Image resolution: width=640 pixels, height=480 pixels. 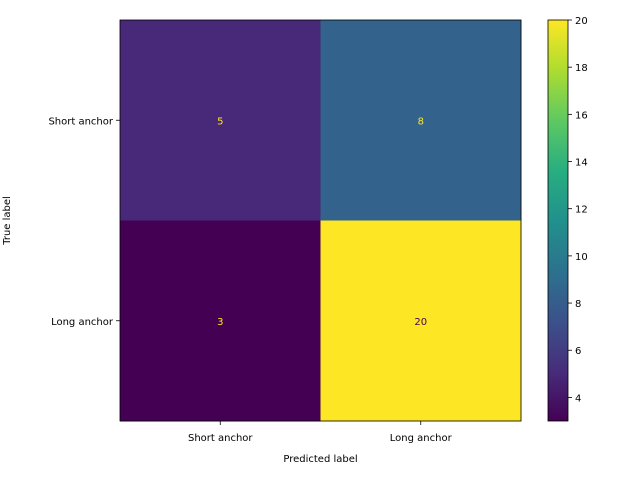 I want to click on cell-value-labels: 5 8 3 20, so click(x=322, y=222).